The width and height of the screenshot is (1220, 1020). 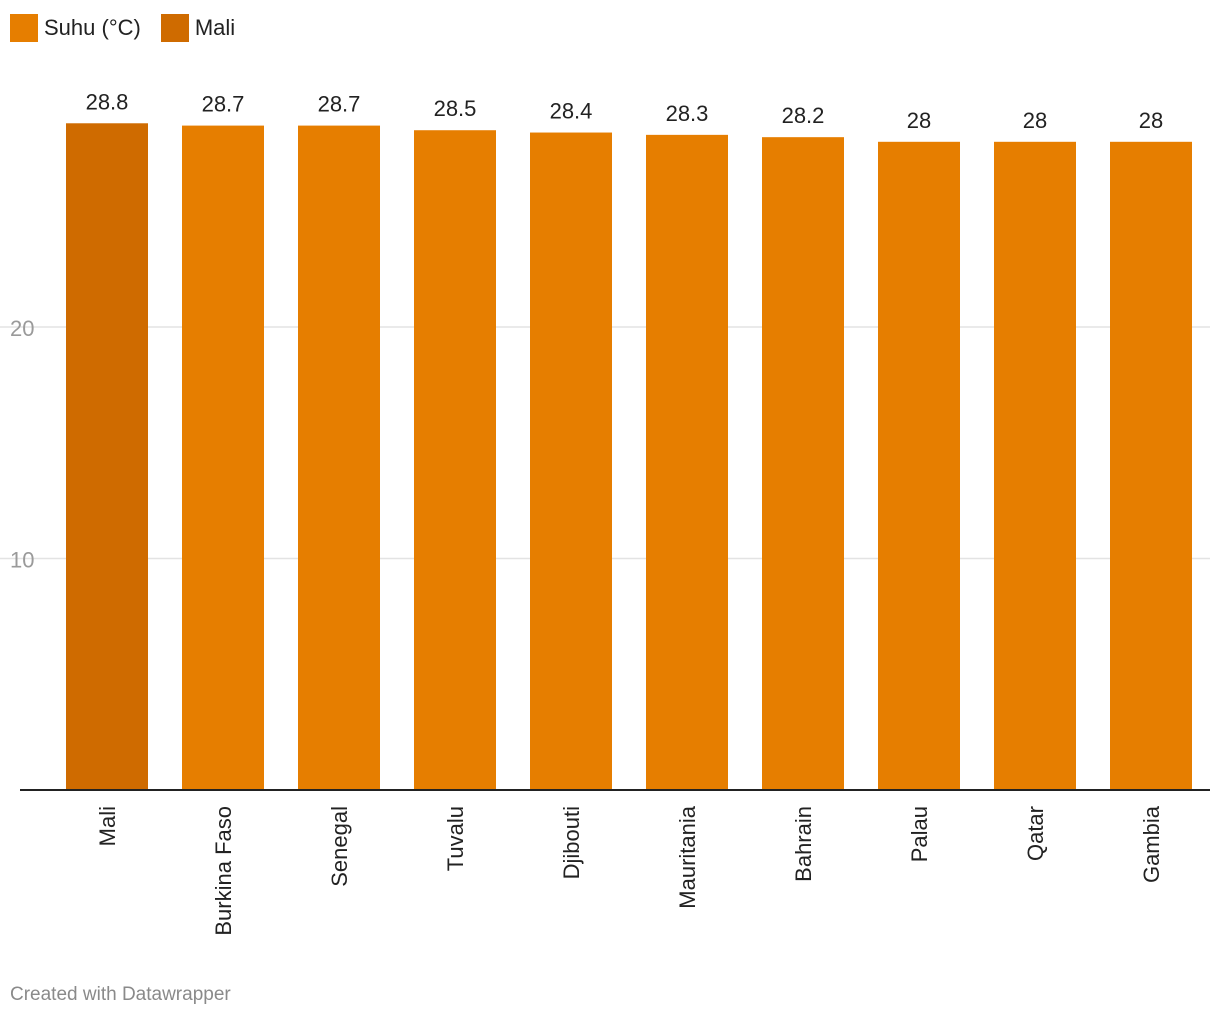 What do you see at coordinates (455, 460) in the screenshot?
I see `bar-tuvalu` at bounding box center [455, 460].